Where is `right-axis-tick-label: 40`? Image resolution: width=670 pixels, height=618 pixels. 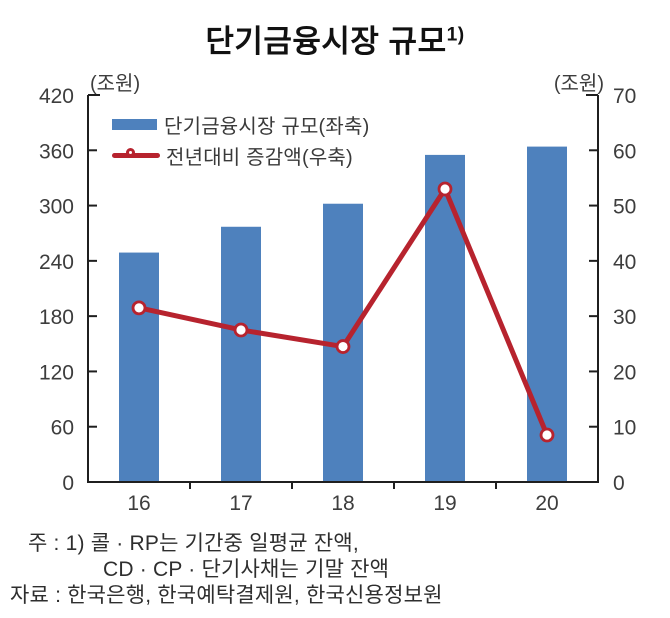
right-axis-tick-label: 40 is located at coordinates (624, 262).